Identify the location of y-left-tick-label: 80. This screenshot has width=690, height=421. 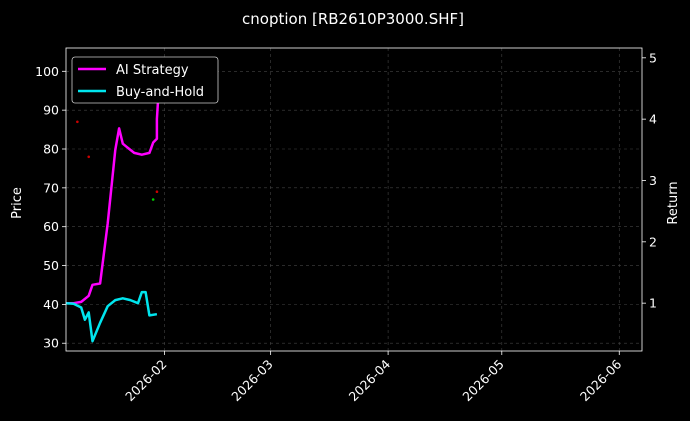
(51, 149).